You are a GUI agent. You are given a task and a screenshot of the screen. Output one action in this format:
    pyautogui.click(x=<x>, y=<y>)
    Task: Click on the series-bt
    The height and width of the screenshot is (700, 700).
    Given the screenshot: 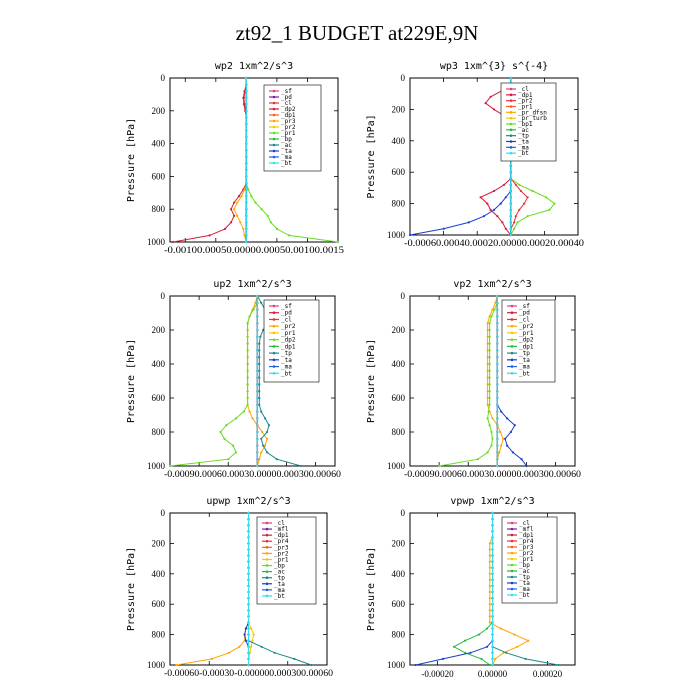 What is the action you would take?
    pyautogui.click(x=492, y=589)
    